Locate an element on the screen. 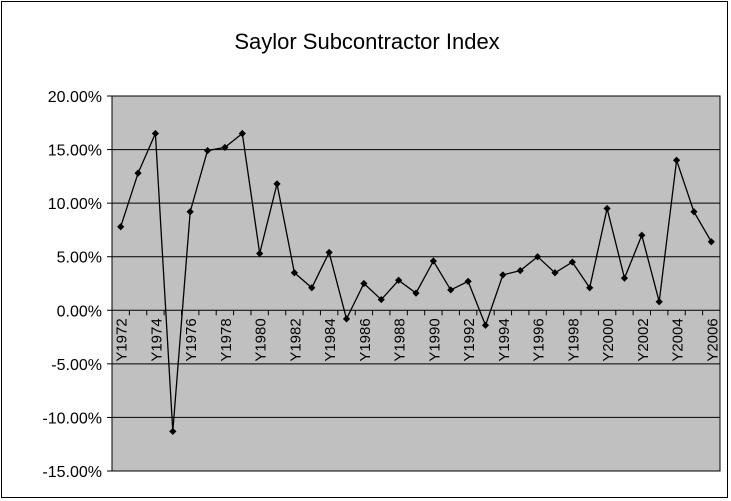 This screenshot has height=501, width=731. y-tick-label: -5.00% is located at coordinates (76, 365).